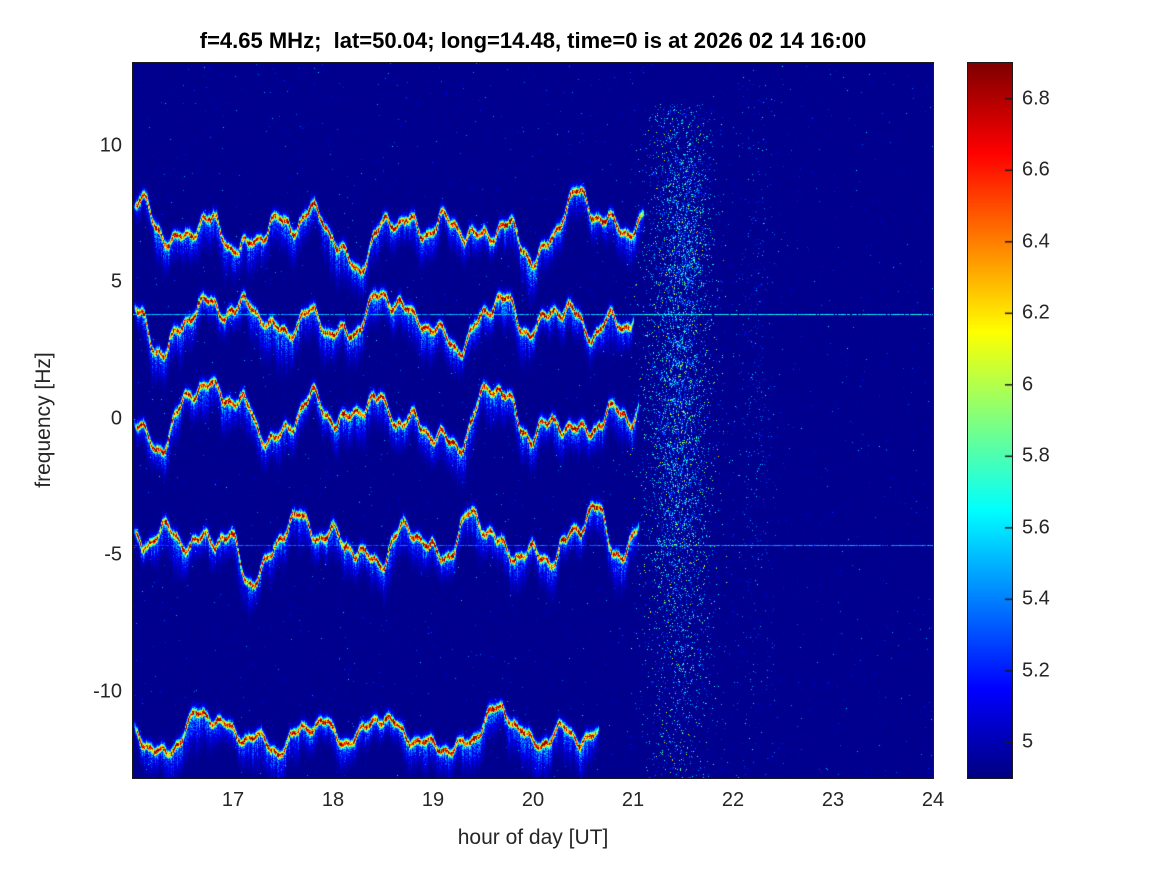 Image resolution: width=1167 pixels, height=875 pixels. Describe the element at coordinates (113, 554) in the screenshot. I see `y-tick-label: -5` at that location.